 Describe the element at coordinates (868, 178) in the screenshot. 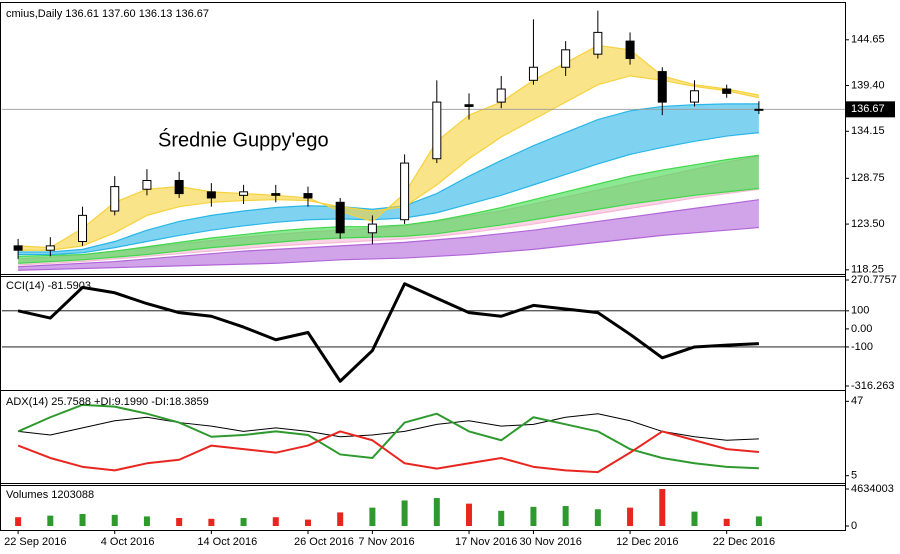

I see `y-tick-label: 128.75` at that location.